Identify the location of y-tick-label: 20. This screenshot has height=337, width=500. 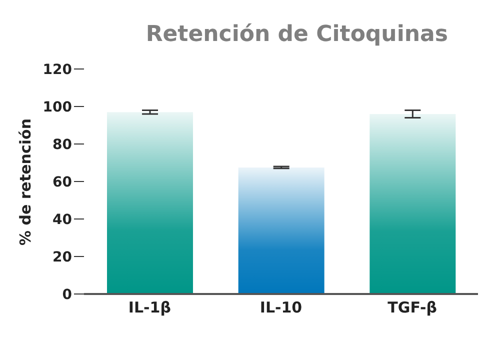
(62, 257).